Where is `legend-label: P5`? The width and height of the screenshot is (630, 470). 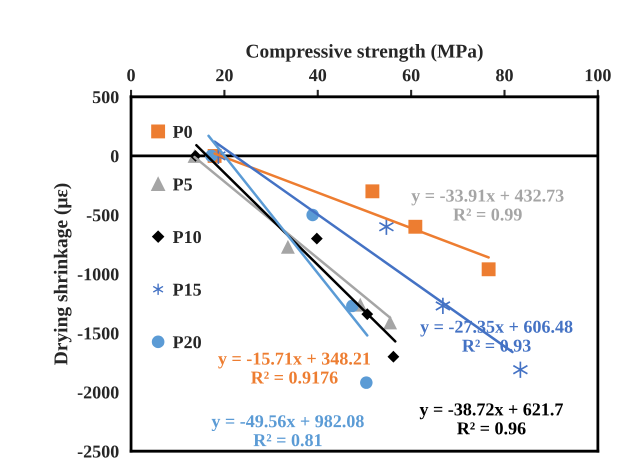 legend-label: P5 is located at coordinates (182, 184).